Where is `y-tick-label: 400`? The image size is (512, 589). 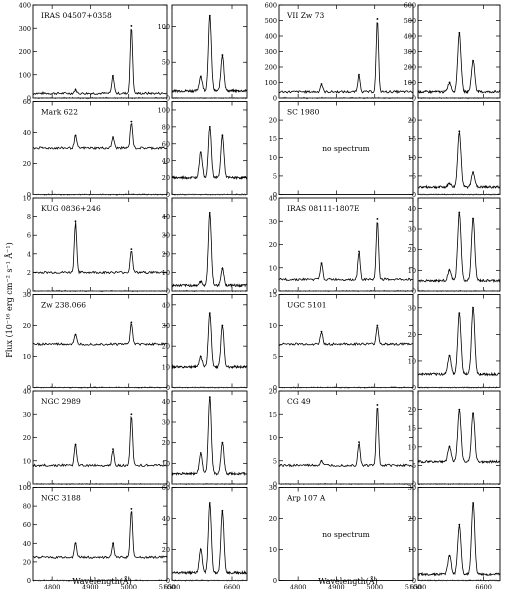 y-tick-label: 400 is located at coordinates (25, 6).